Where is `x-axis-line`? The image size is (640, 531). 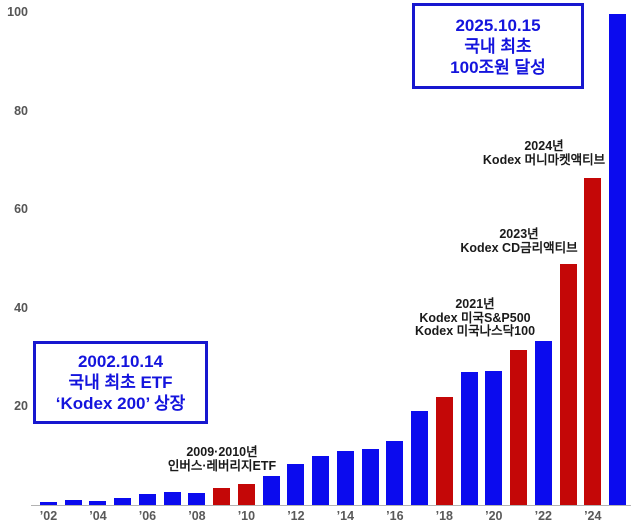 x-axis-line is located at coordinates (331, 505).